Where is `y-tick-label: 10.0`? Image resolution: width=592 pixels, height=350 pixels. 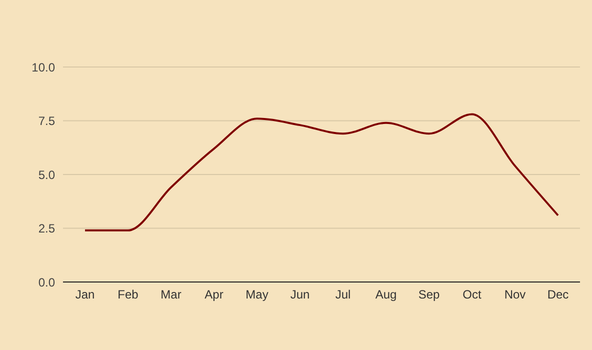
y-tick-label: 10.0 is located at coordinates (44, 67).